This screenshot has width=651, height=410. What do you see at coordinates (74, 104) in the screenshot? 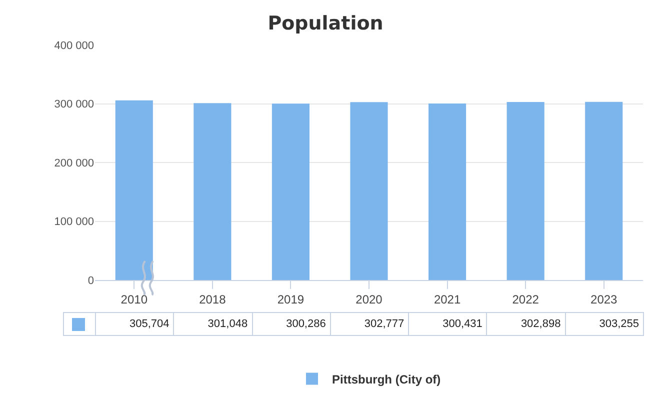
I see `y-tick-label: 300 000` at bounding box center [74, 104].